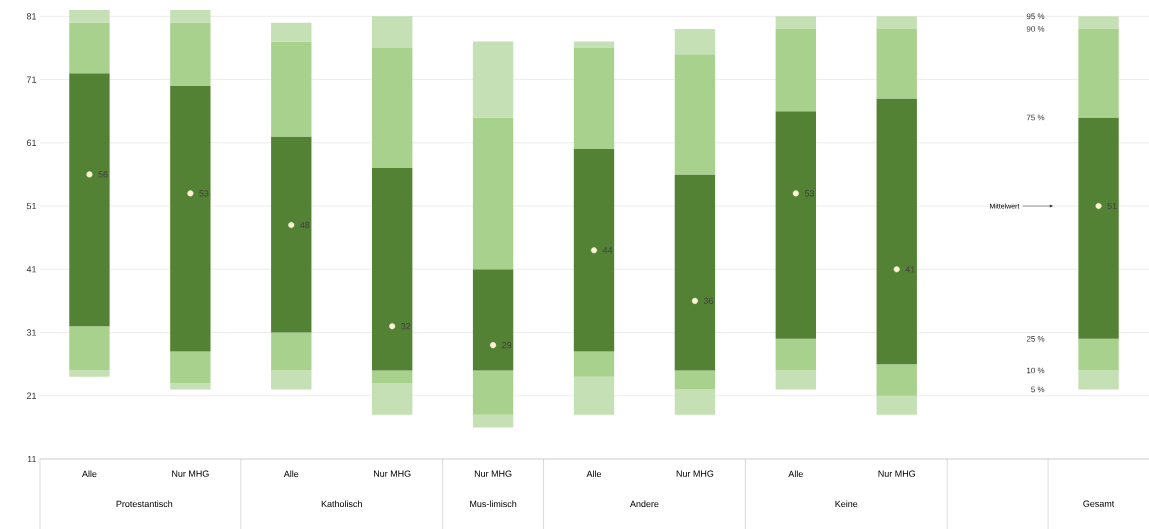  Describe the element at coordinates (31, 206) in the screenshot. I see `y-tick-label: 51` at that location.